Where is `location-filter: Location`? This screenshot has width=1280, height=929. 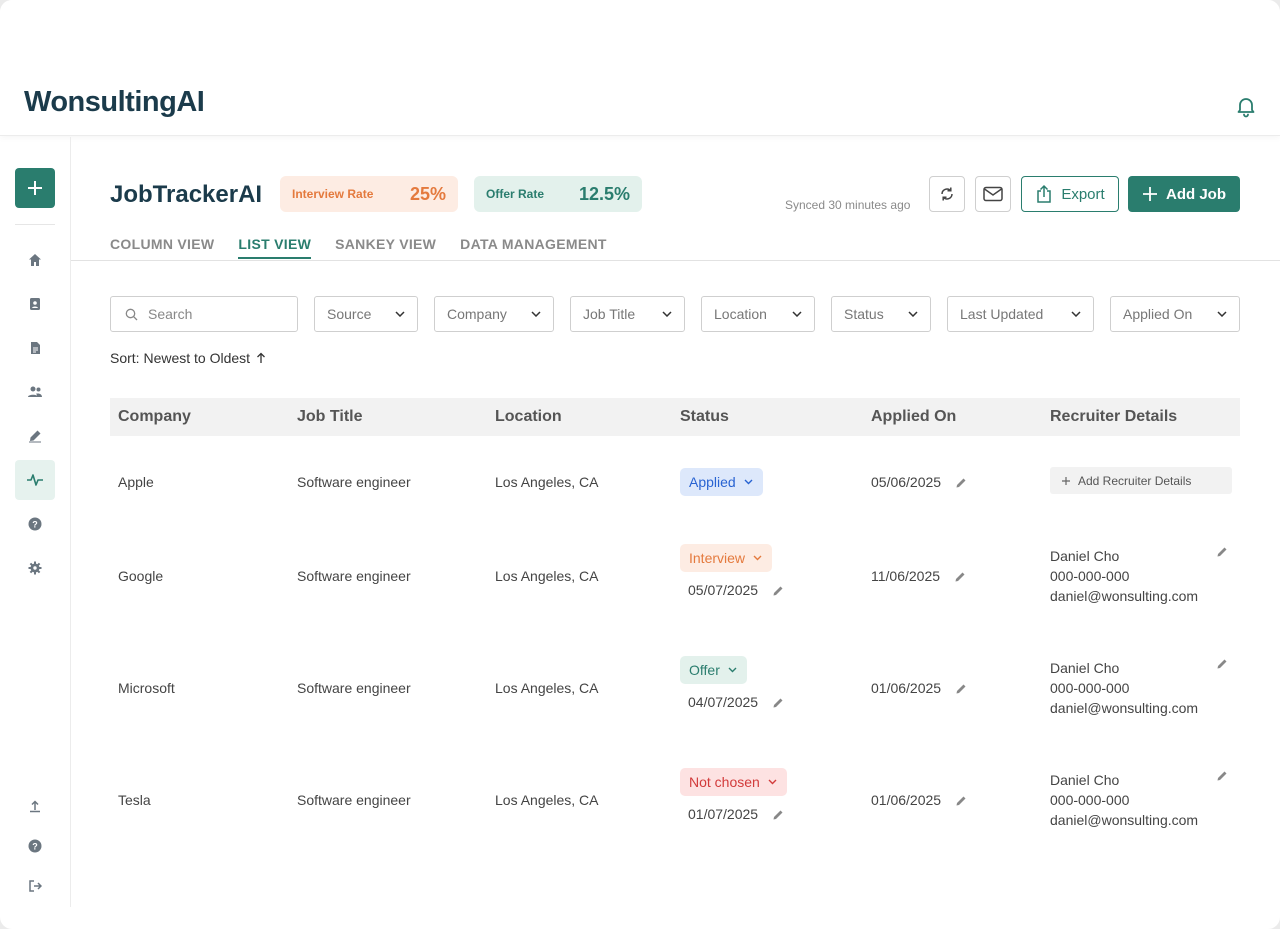 location-filter: Location is located at coordinates (758, 314).